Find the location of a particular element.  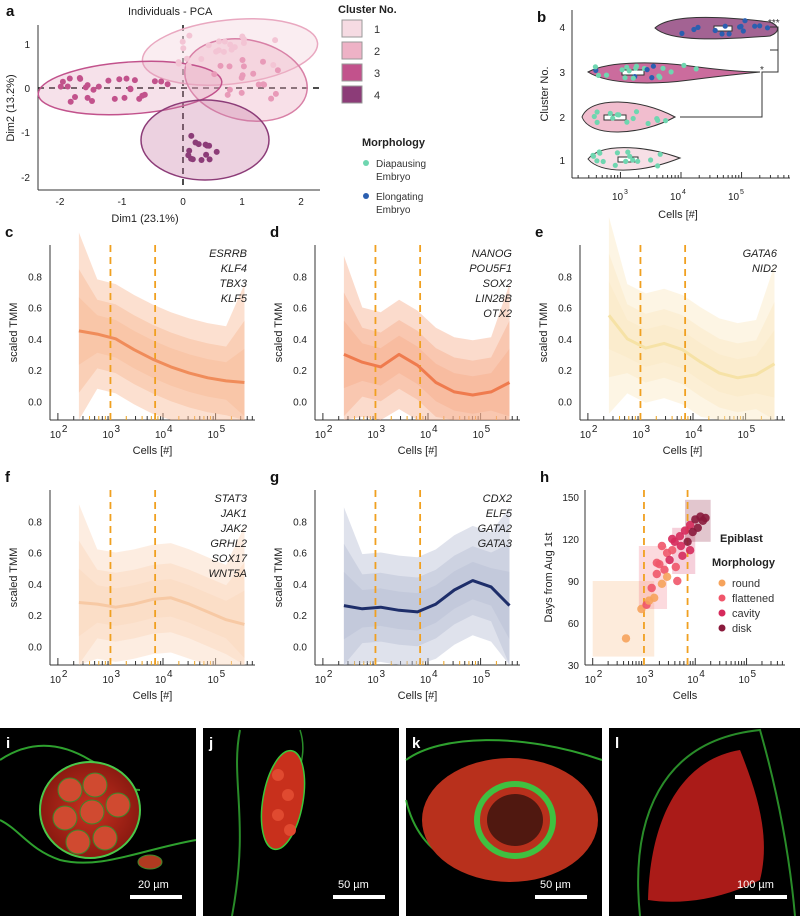

h-legend-title-2: Morphology is located at coordinates (744, 563).